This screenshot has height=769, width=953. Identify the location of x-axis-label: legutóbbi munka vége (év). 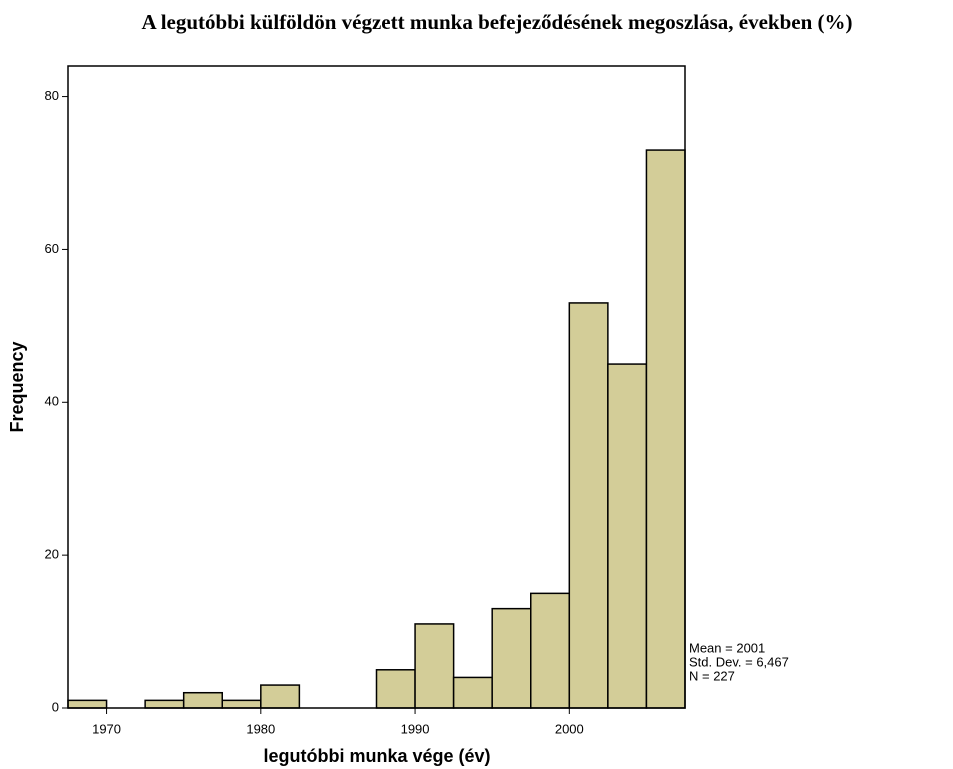
(376, 756).